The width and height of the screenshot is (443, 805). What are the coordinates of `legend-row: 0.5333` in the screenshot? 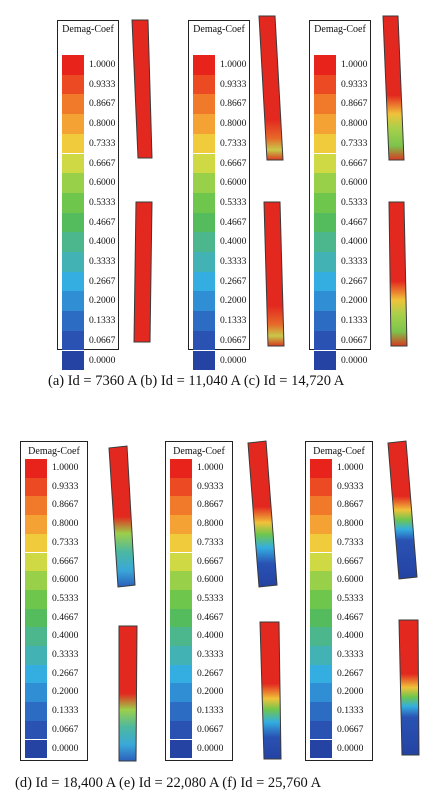 It's located at (199, 599).